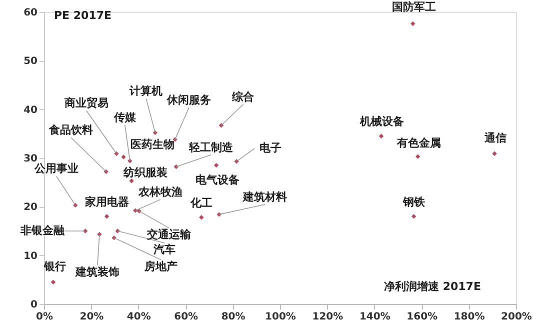 This screenshot has height=336, width=550. I want to click on annotation: 机械设备, so click(381, 121).